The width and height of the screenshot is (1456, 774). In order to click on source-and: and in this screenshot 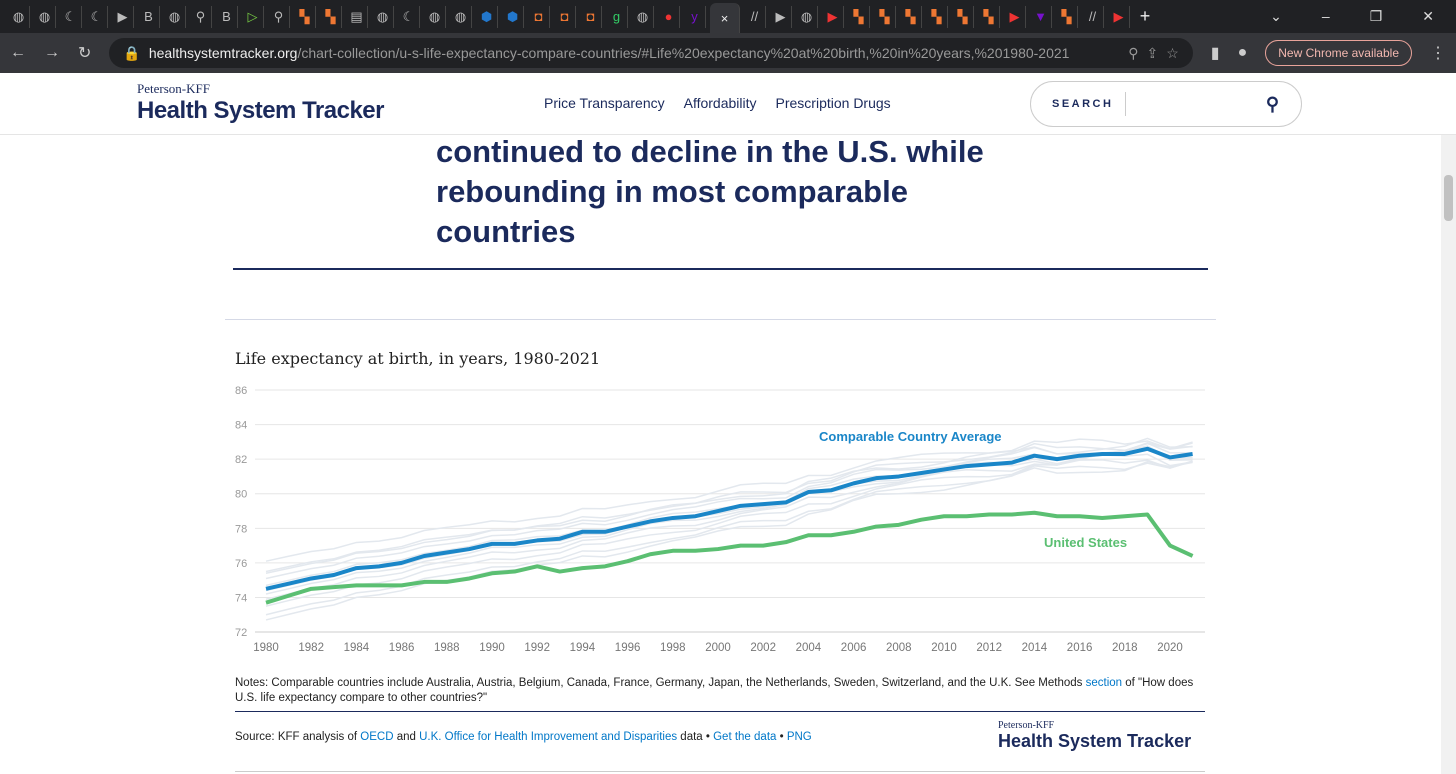, I will do `click(406, 737)`.